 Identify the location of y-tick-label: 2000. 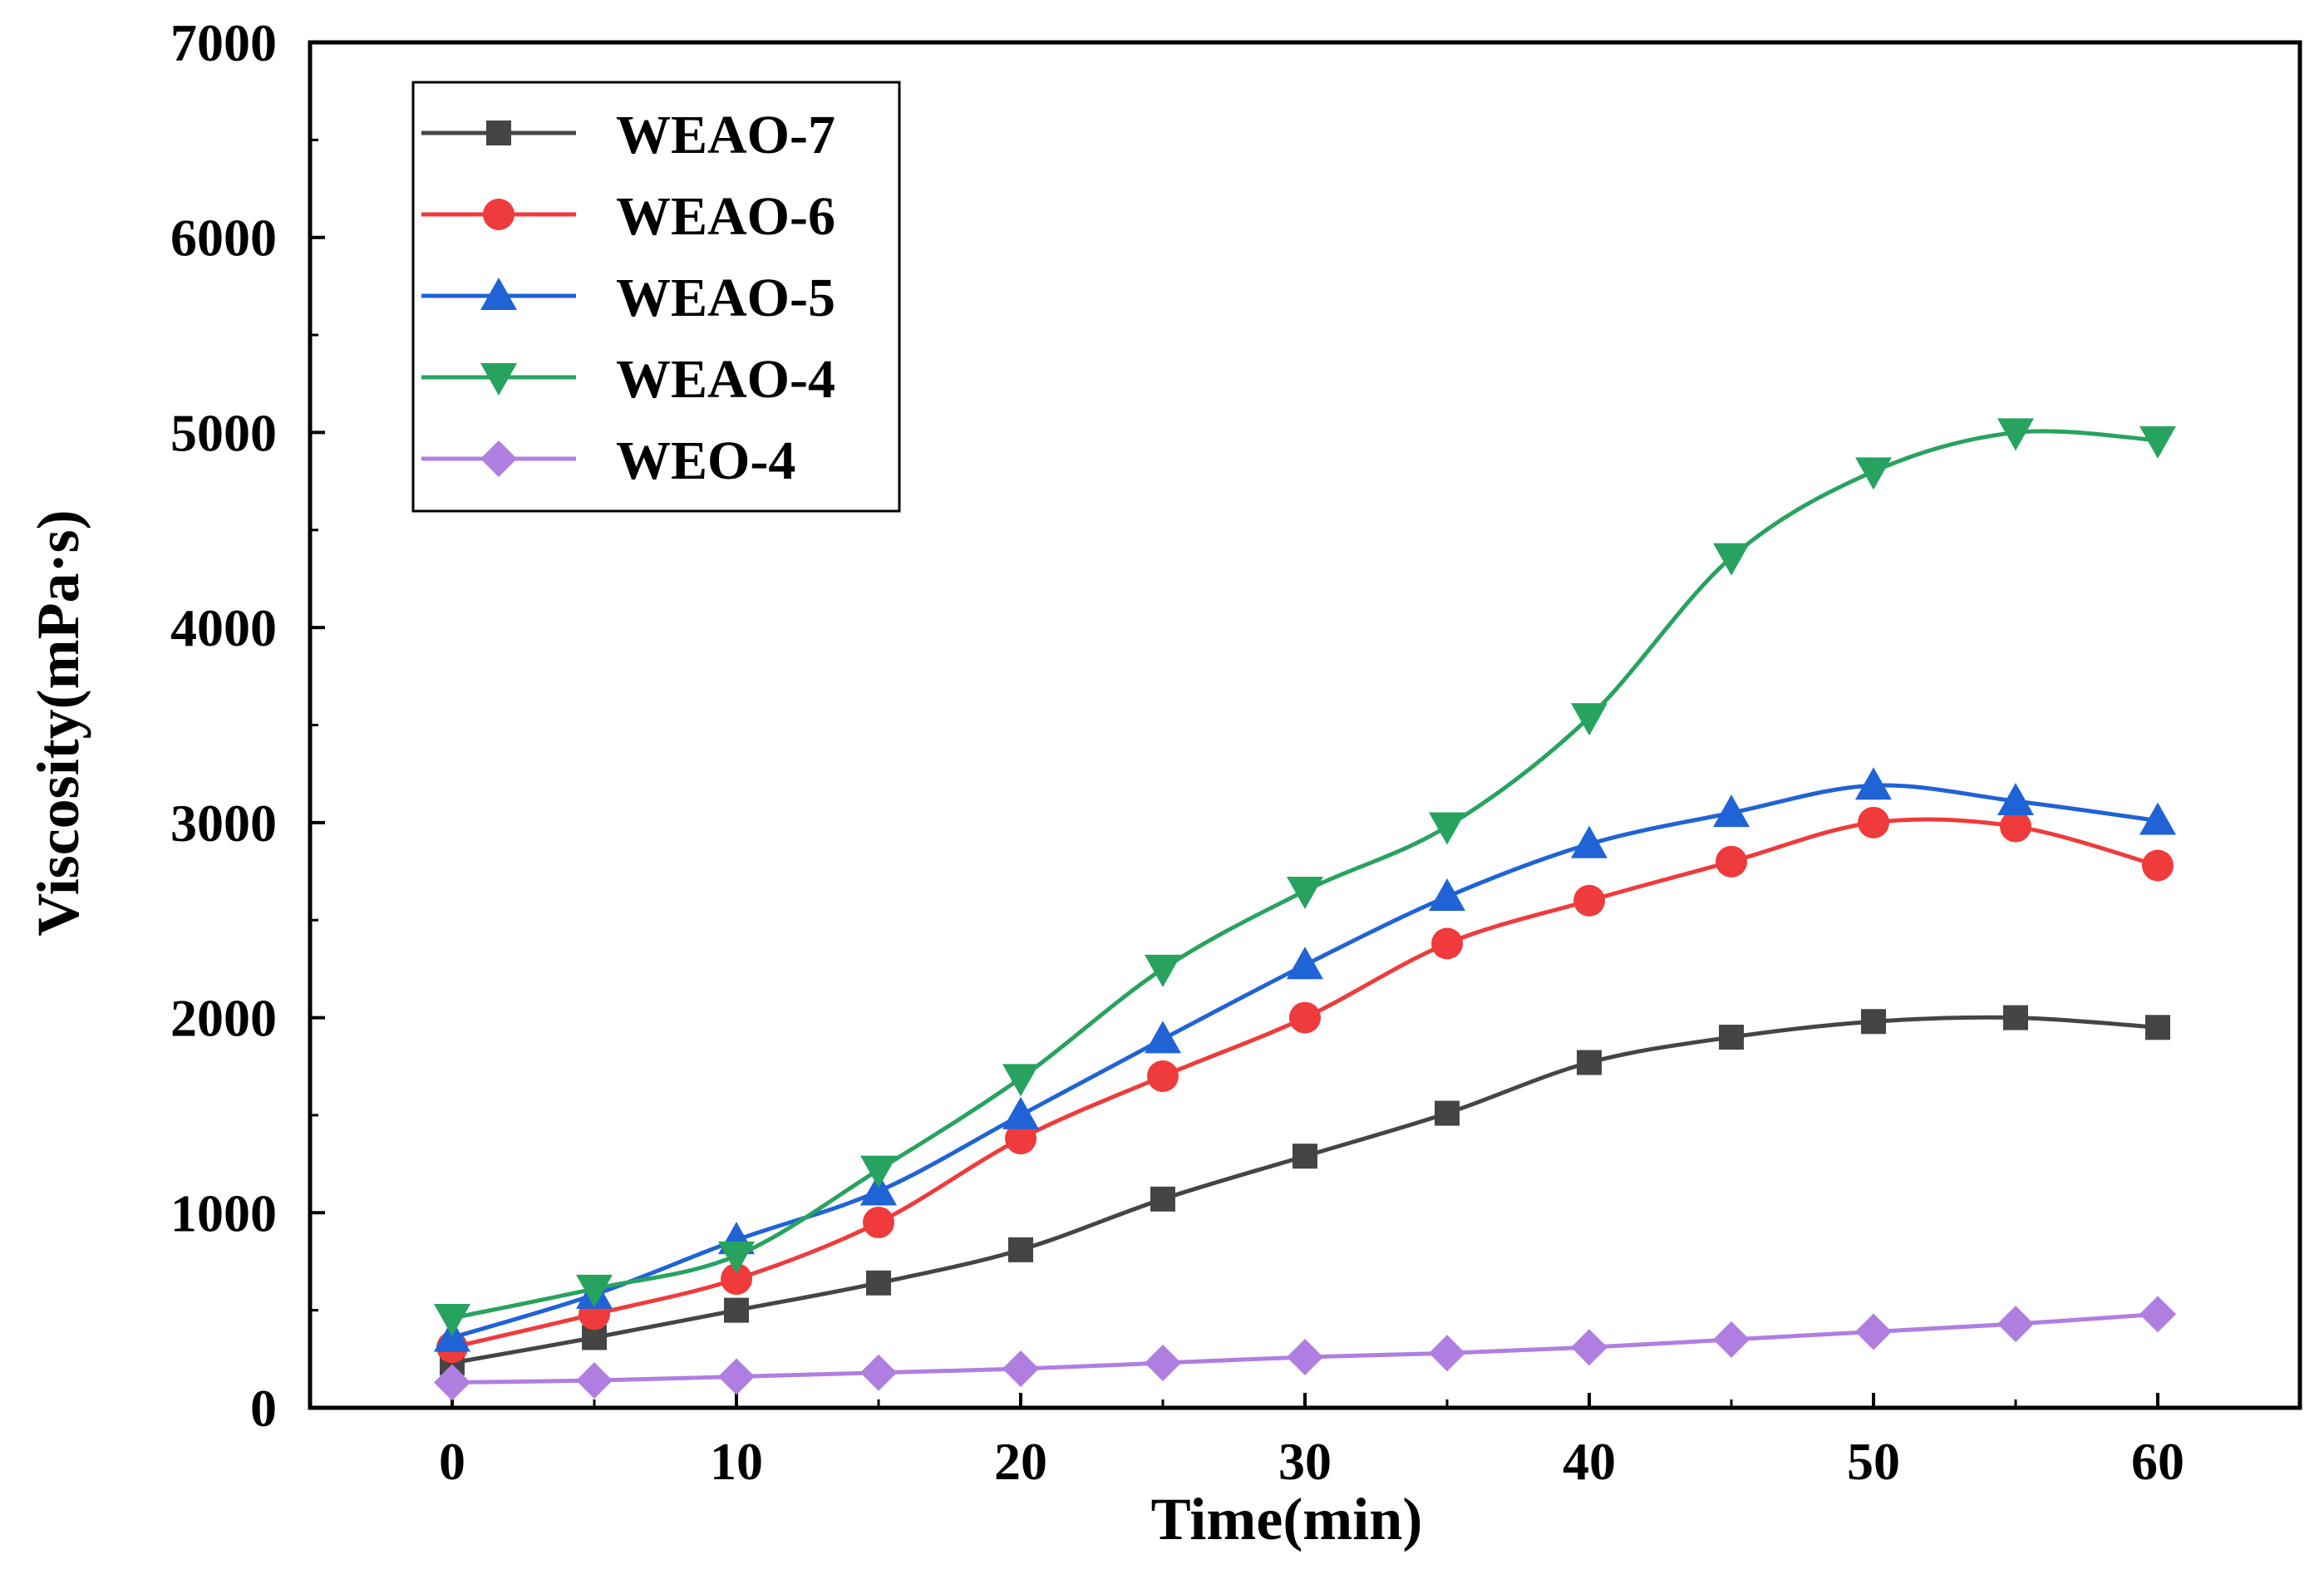
(223, 1018).